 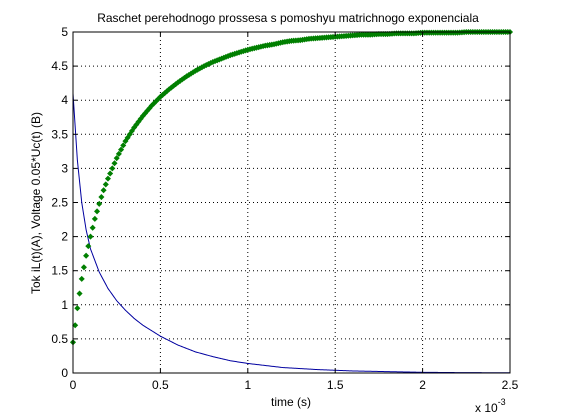 I want to click on x-tick-label: 1, so click(x=247, y=385).